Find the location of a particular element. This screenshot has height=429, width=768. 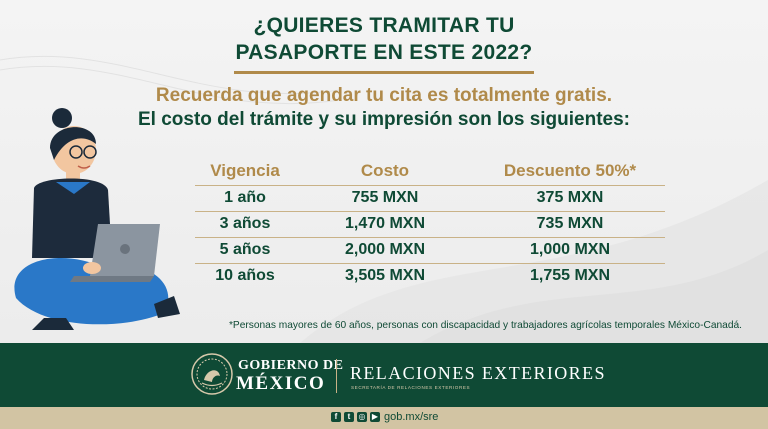

social-footer-bar: f t ◎ ▶ gob.mx/sre is located at coordinates (384, 418).